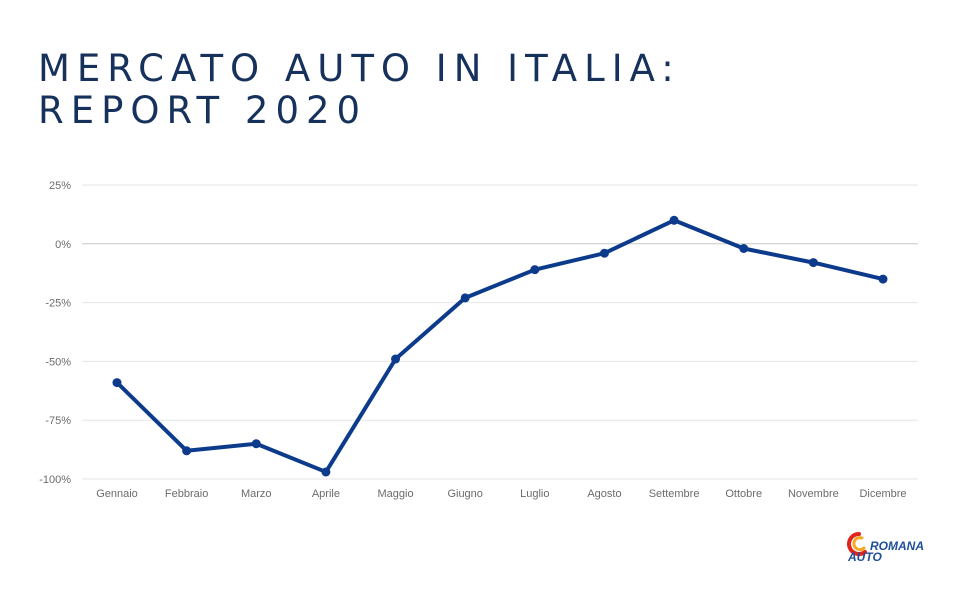 The image size is (965, 594). Describe the element at coordinates (604, 494) in the screenshot. I see `x-tick-label: Agosto` at that location.